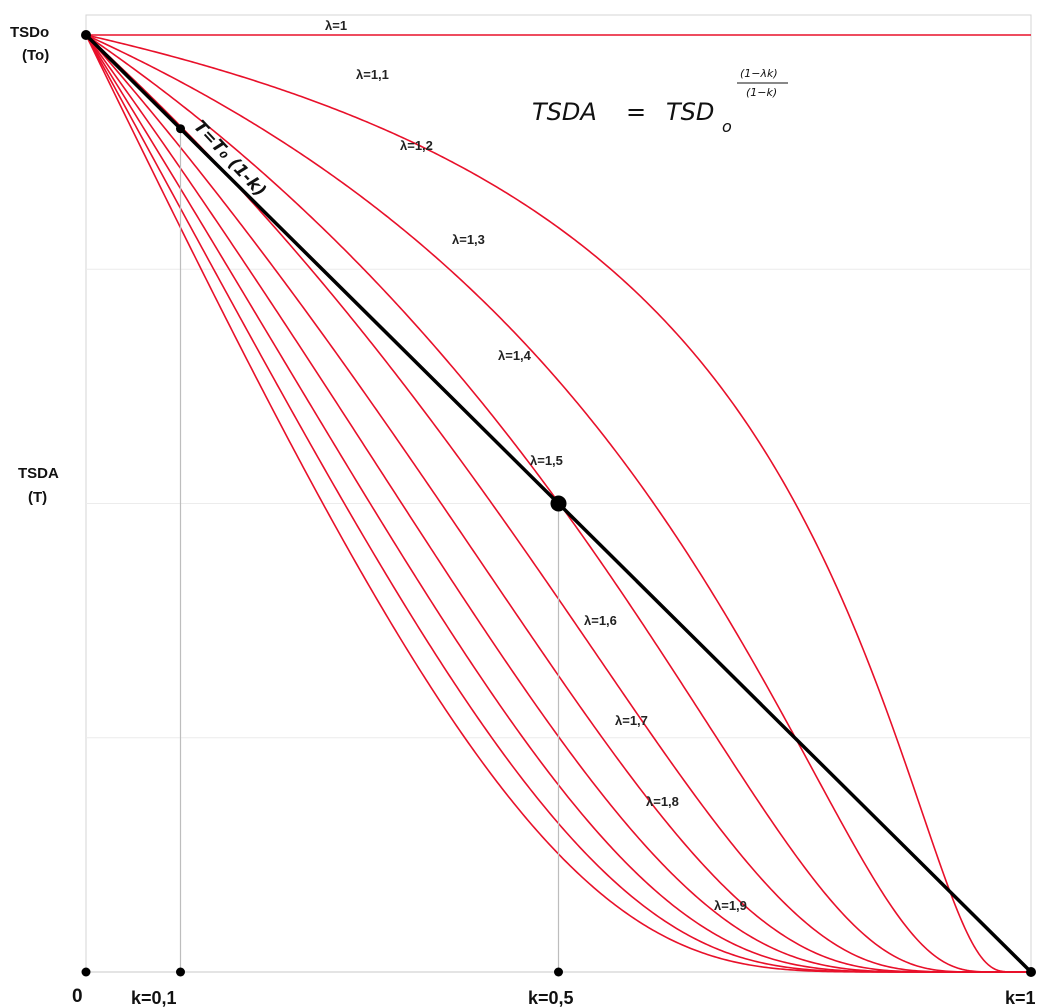 Image resolution: width=1042 pixels, height=1008 pixels. What do you see at coordinates (662, 801) in the screenshot?
I see `series-label: λ=1,8` at bounding box center [662, 801].